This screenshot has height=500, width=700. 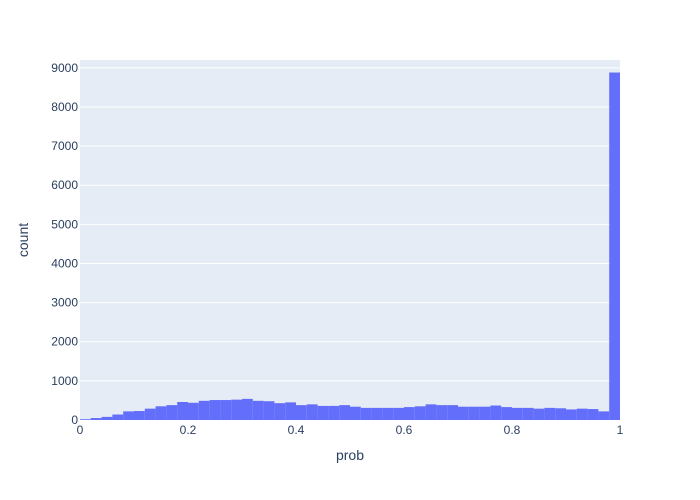 What do you see at coordinates (74, 420) in the screenshot?
I see `y-tick-label: 0` at bounding box center [74, 420].